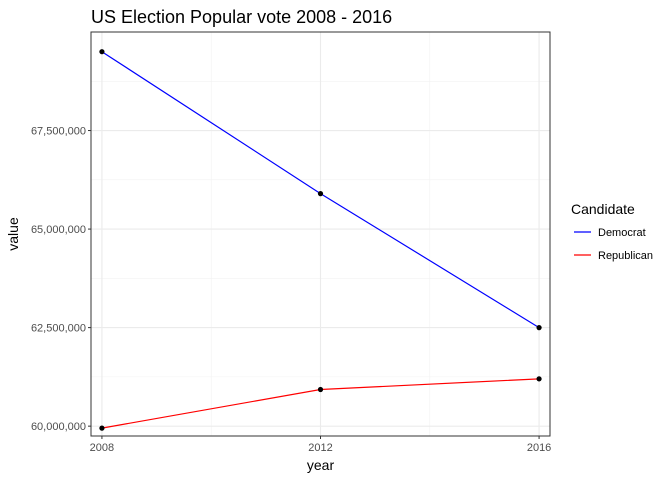  What do you see at coordinates (58, 427) in the screenshot?
I see `y-tick-label: 60,000,000` at bounding box center [58, 427].